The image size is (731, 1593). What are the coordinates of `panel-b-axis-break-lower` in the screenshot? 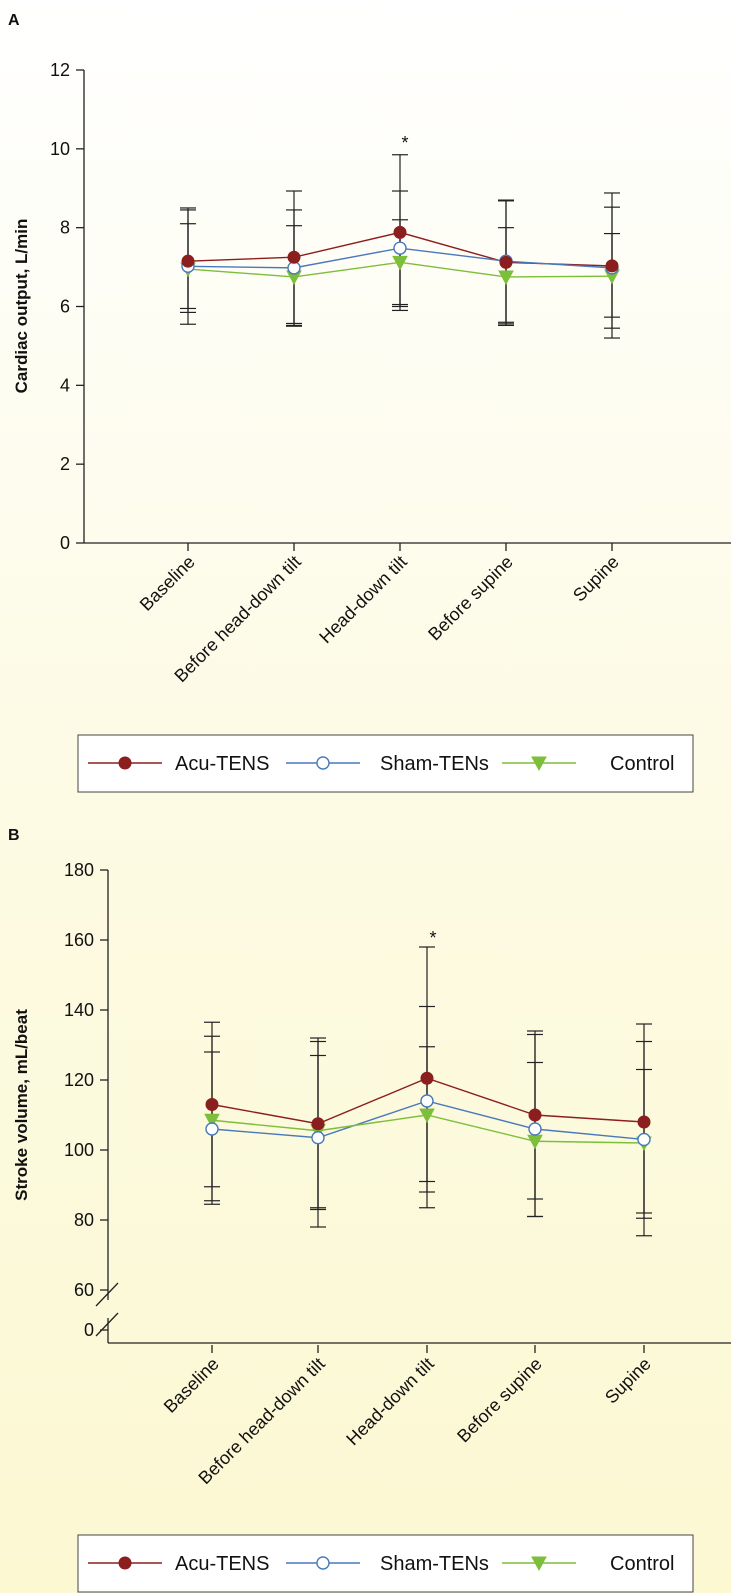 It's located at (107, 1324).